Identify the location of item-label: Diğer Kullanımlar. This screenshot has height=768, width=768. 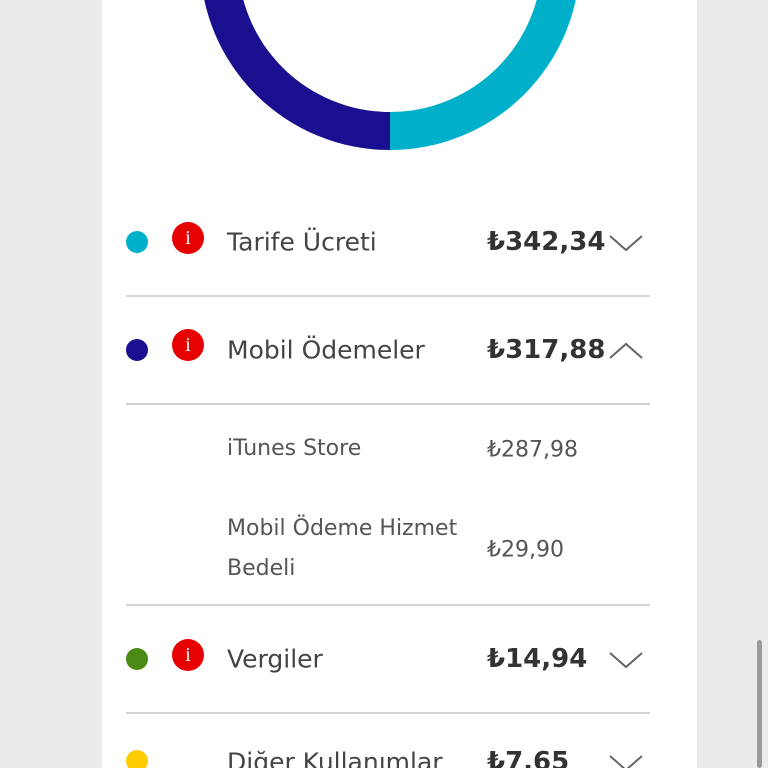
(335, 757).